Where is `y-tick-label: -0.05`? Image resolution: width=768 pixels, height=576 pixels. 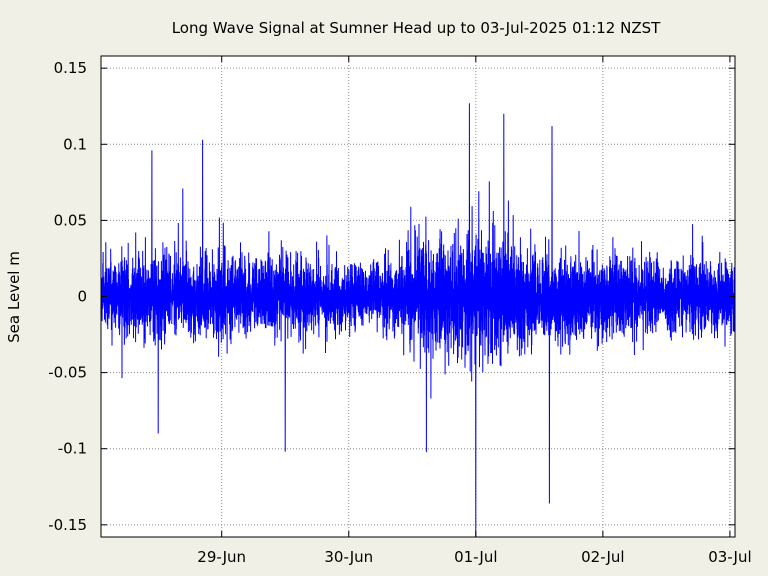
y-tick-label: -0.05 is located at coordinates (67, 373).